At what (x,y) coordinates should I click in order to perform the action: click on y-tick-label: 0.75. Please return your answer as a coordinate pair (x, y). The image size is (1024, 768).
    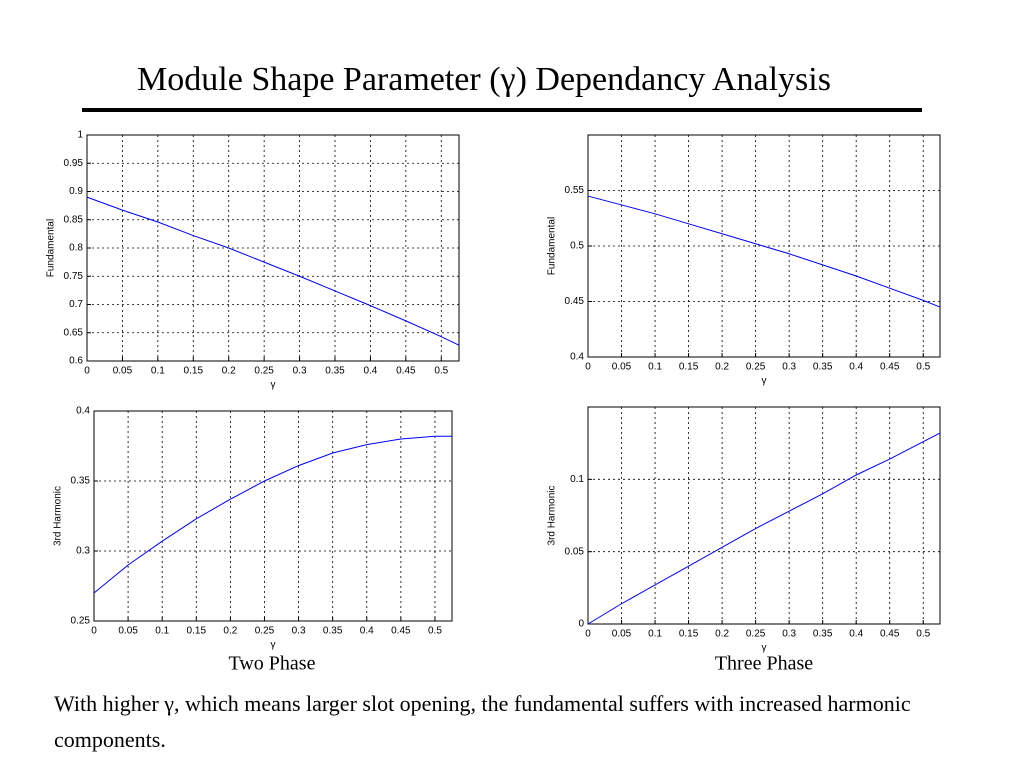
    Looking at the image, I should click on (74, 276).